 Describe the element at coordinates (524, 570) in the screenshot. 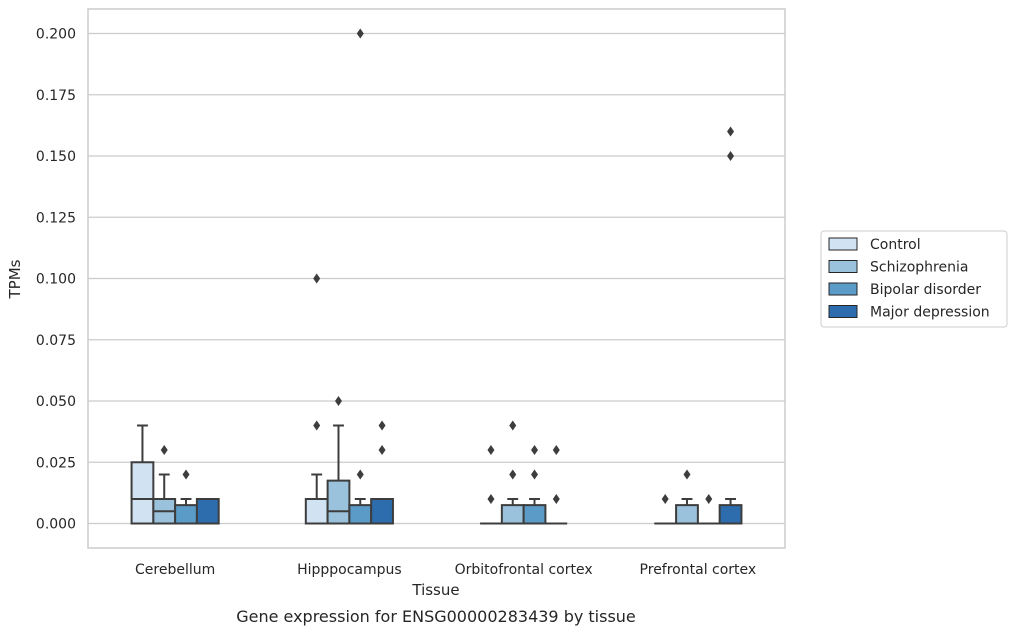

I see `x-tick-label: Orbitofrontal cortex` at that location.